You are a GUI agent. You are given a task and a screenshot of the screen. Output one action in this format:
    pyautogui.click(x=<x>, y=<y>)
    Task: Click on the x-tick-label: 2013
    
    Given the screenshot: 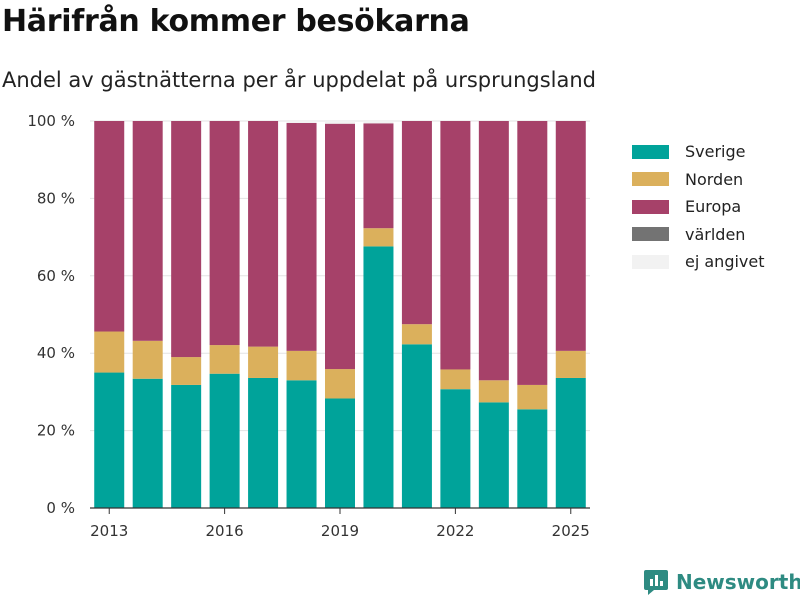 What is the action you would take?
    pyautogui.click(x=109, y=531)
    